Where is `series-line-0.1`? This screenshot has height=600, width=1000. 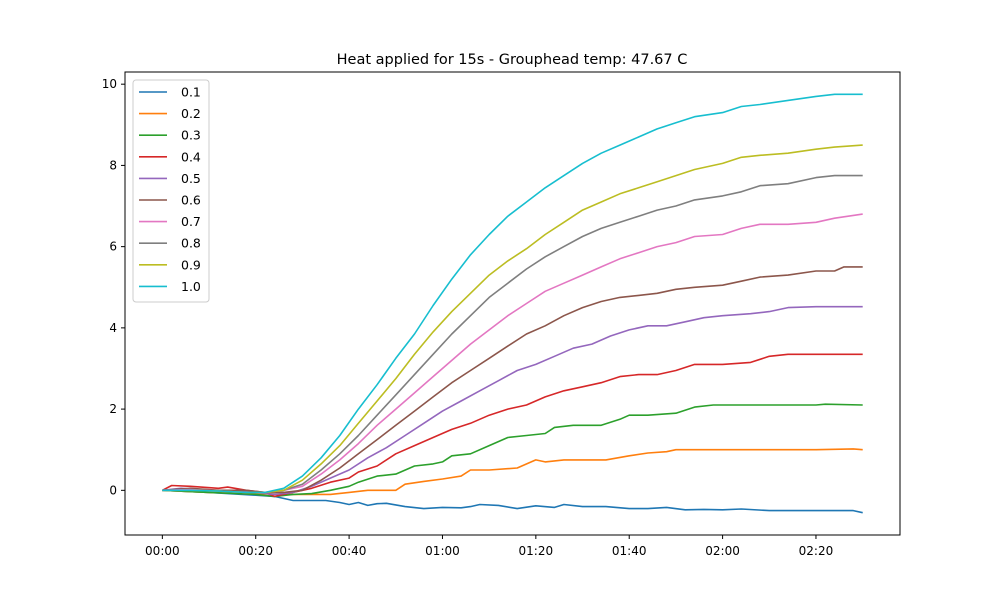
series-line-0.1 is located at coordinates (512, 501).